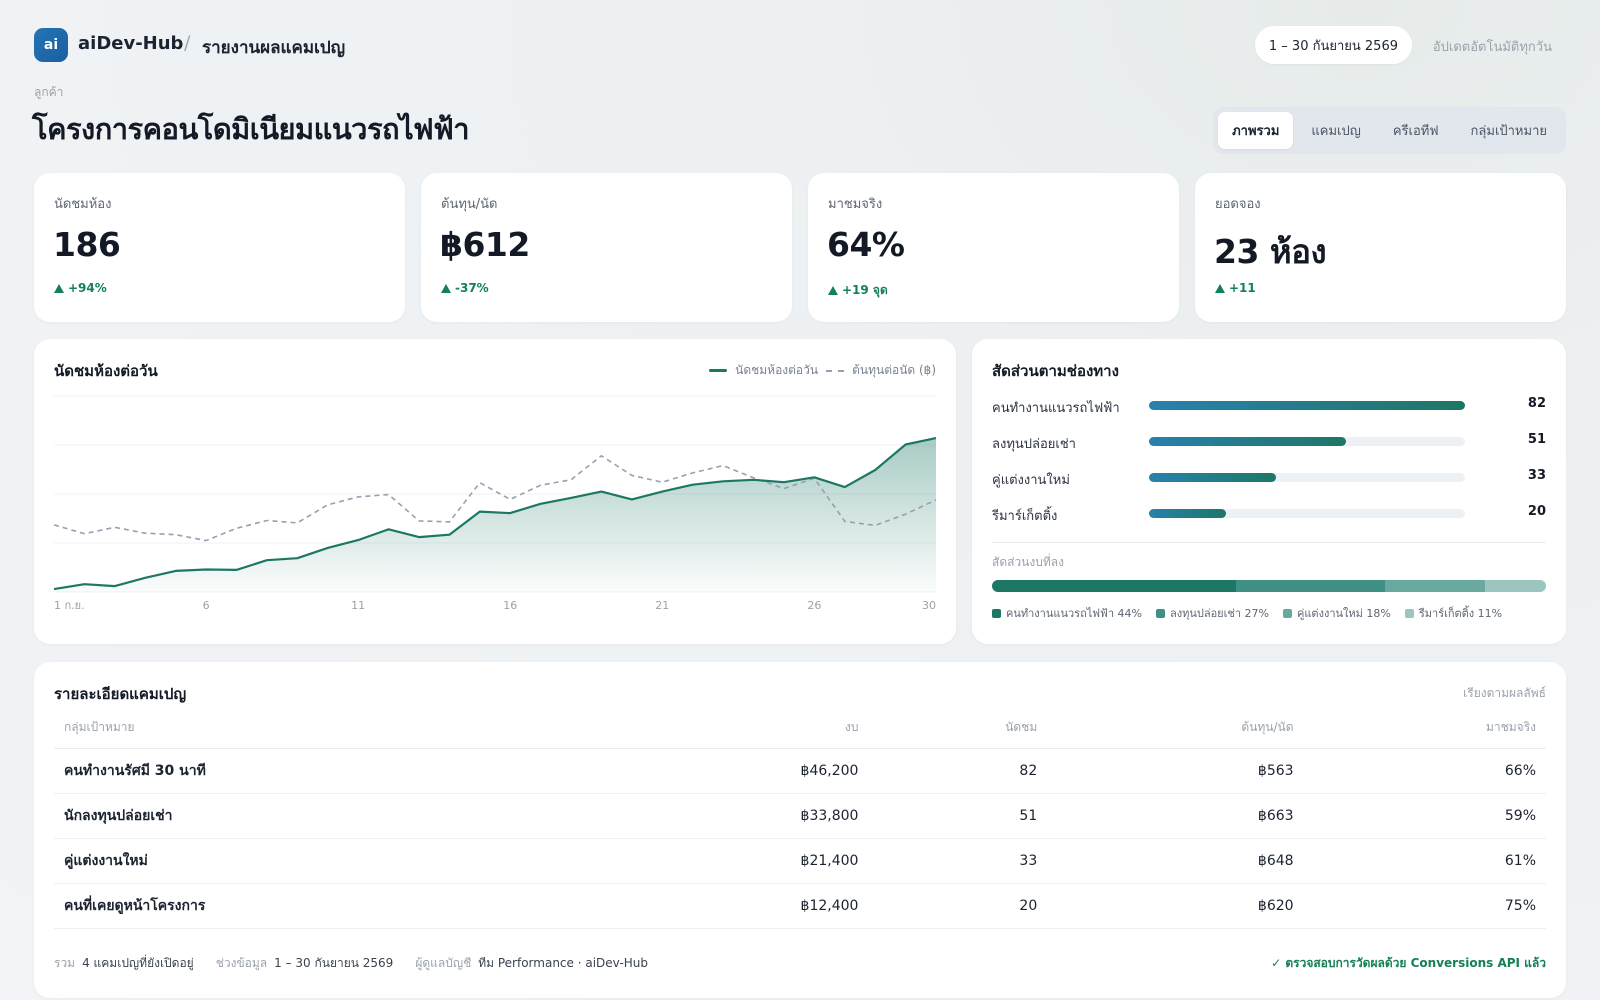 This screenshot has width=1600, height=1000. Describe the element at coordinates (563, 963) in the screenshot. I see `footer-owner-value: ทีม Performance · aiDev-Hub` at that location.